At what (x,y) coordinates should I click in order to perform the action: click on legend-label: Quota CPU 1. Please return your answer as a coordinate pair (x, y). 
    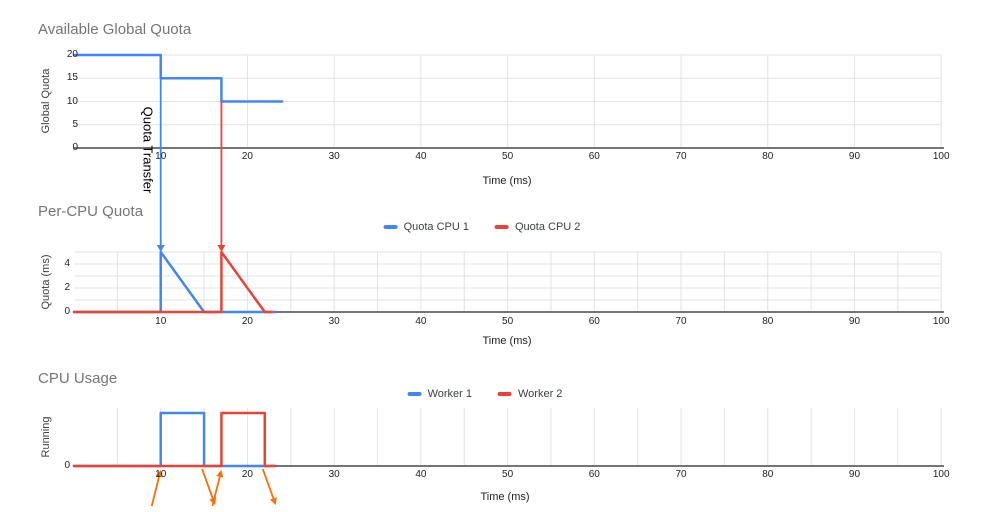
    Looking at the image, I should click on (436, 227).